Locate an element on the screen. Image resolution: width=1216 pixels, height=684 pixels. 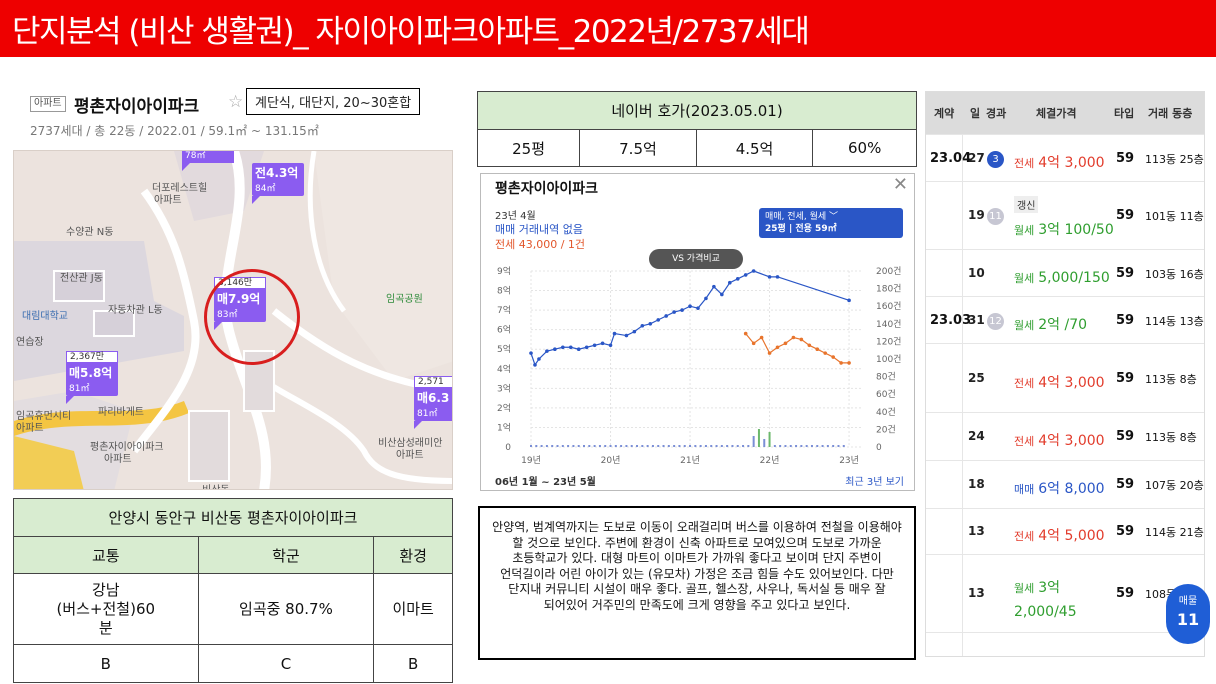
info-value-school: 임곡중 80.7% is located at coordinates (286, 609).